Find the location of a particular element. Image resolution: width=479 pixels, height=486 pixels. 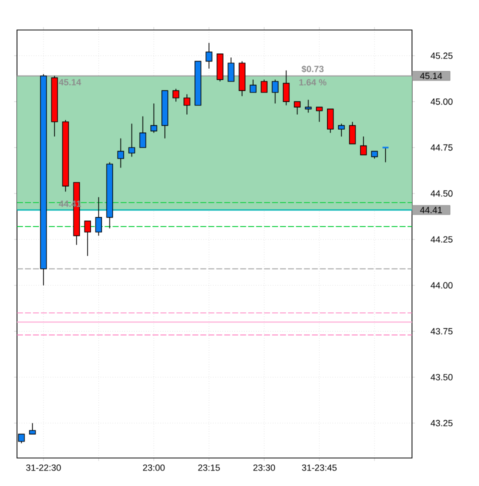

annotation: $0.73 is located at coordinates (313, 69).